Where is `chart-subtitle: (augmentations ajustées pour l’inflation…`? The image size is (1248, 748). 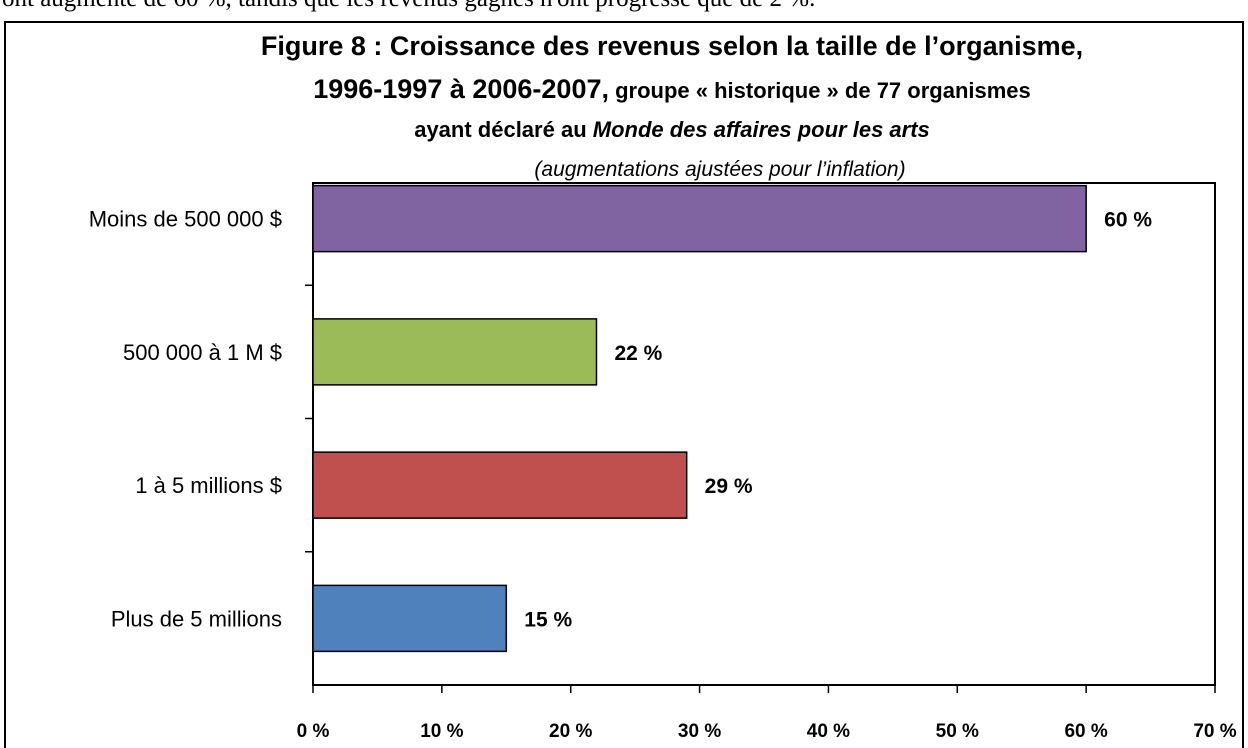 chart-subtitle: (augmentations ajustées pour l’inflation… is located at coordinates (719, 169).